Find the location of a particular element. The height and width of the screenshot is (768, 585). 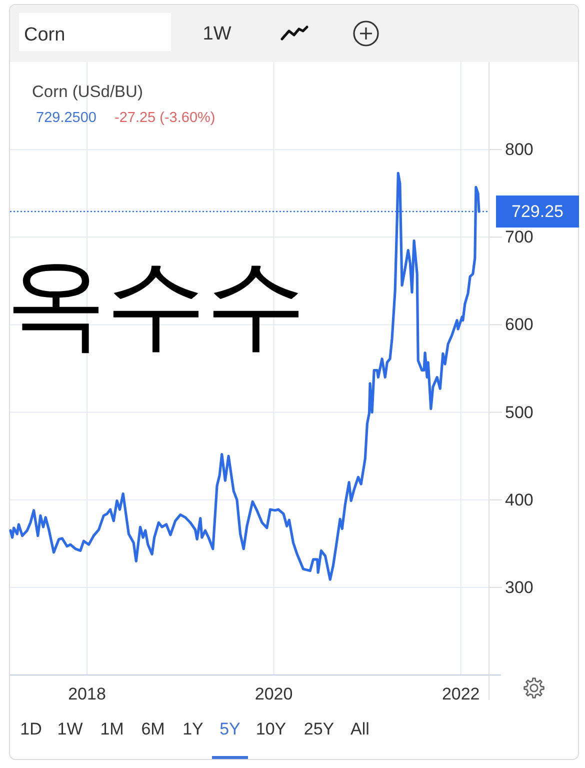

x-tick-label: 2022 is located at coordinates (461, 694).